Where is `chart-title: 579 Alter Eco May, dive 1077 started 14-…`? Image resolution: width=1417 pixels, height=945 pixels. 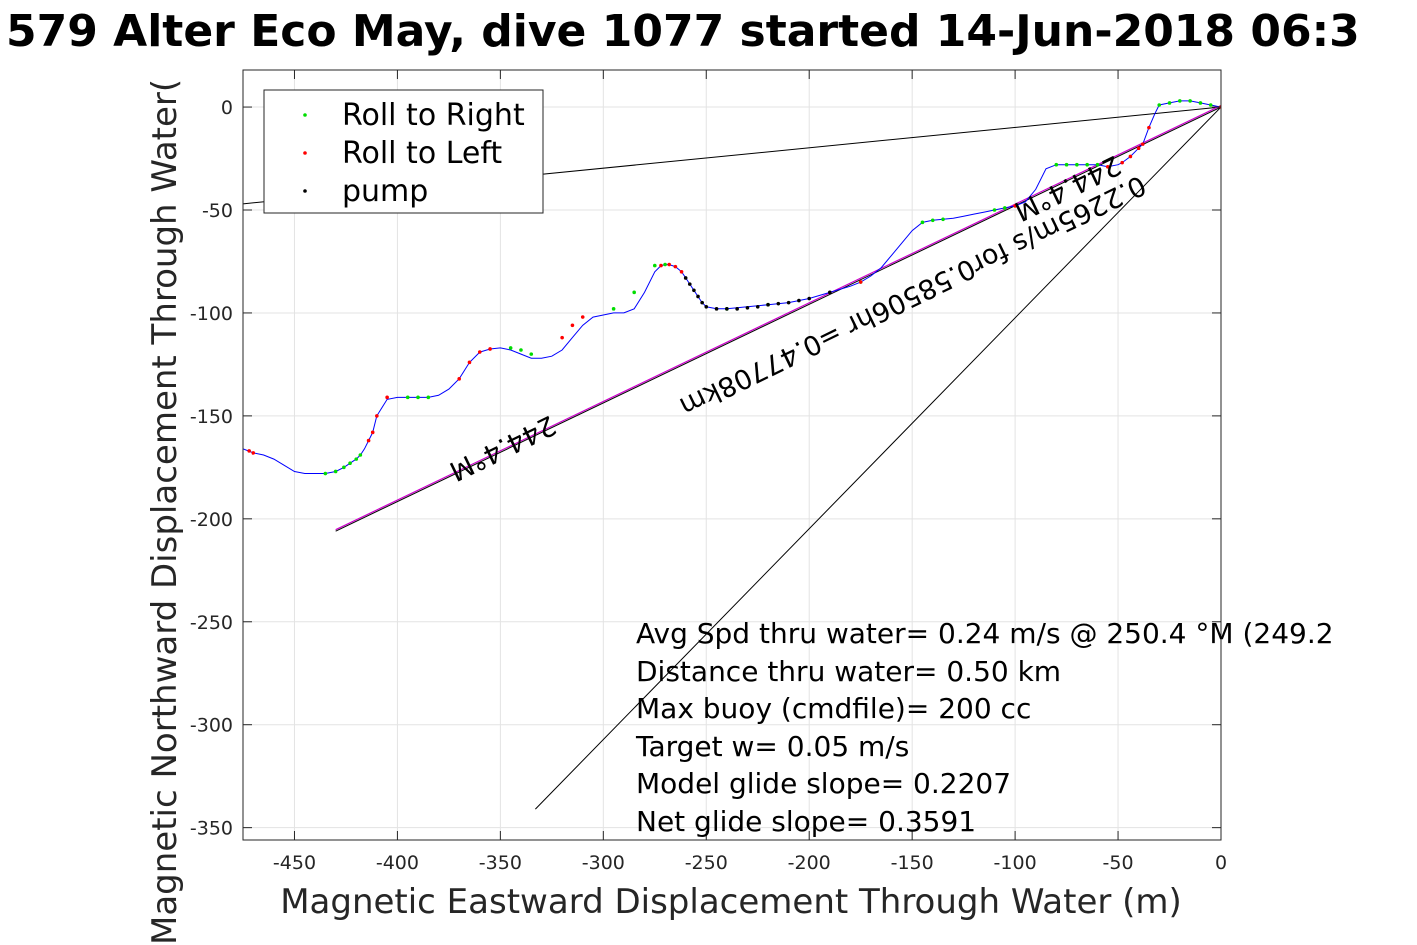 chart-title: 579 Alter Eco May, dive 1077 started 14-… is located at coordinates (683, 31).